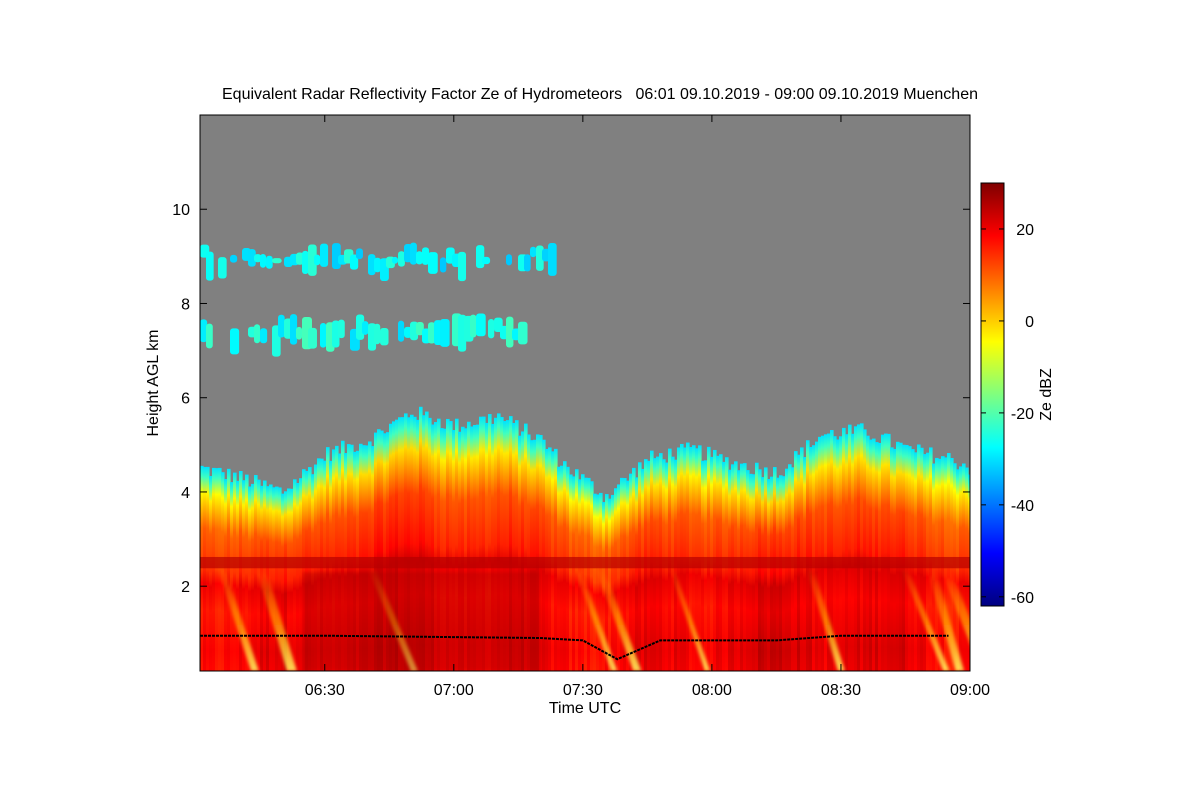 The image size is (1200, 805). I want to click on y-axis-label: Height AGL km, so click(153, 382).